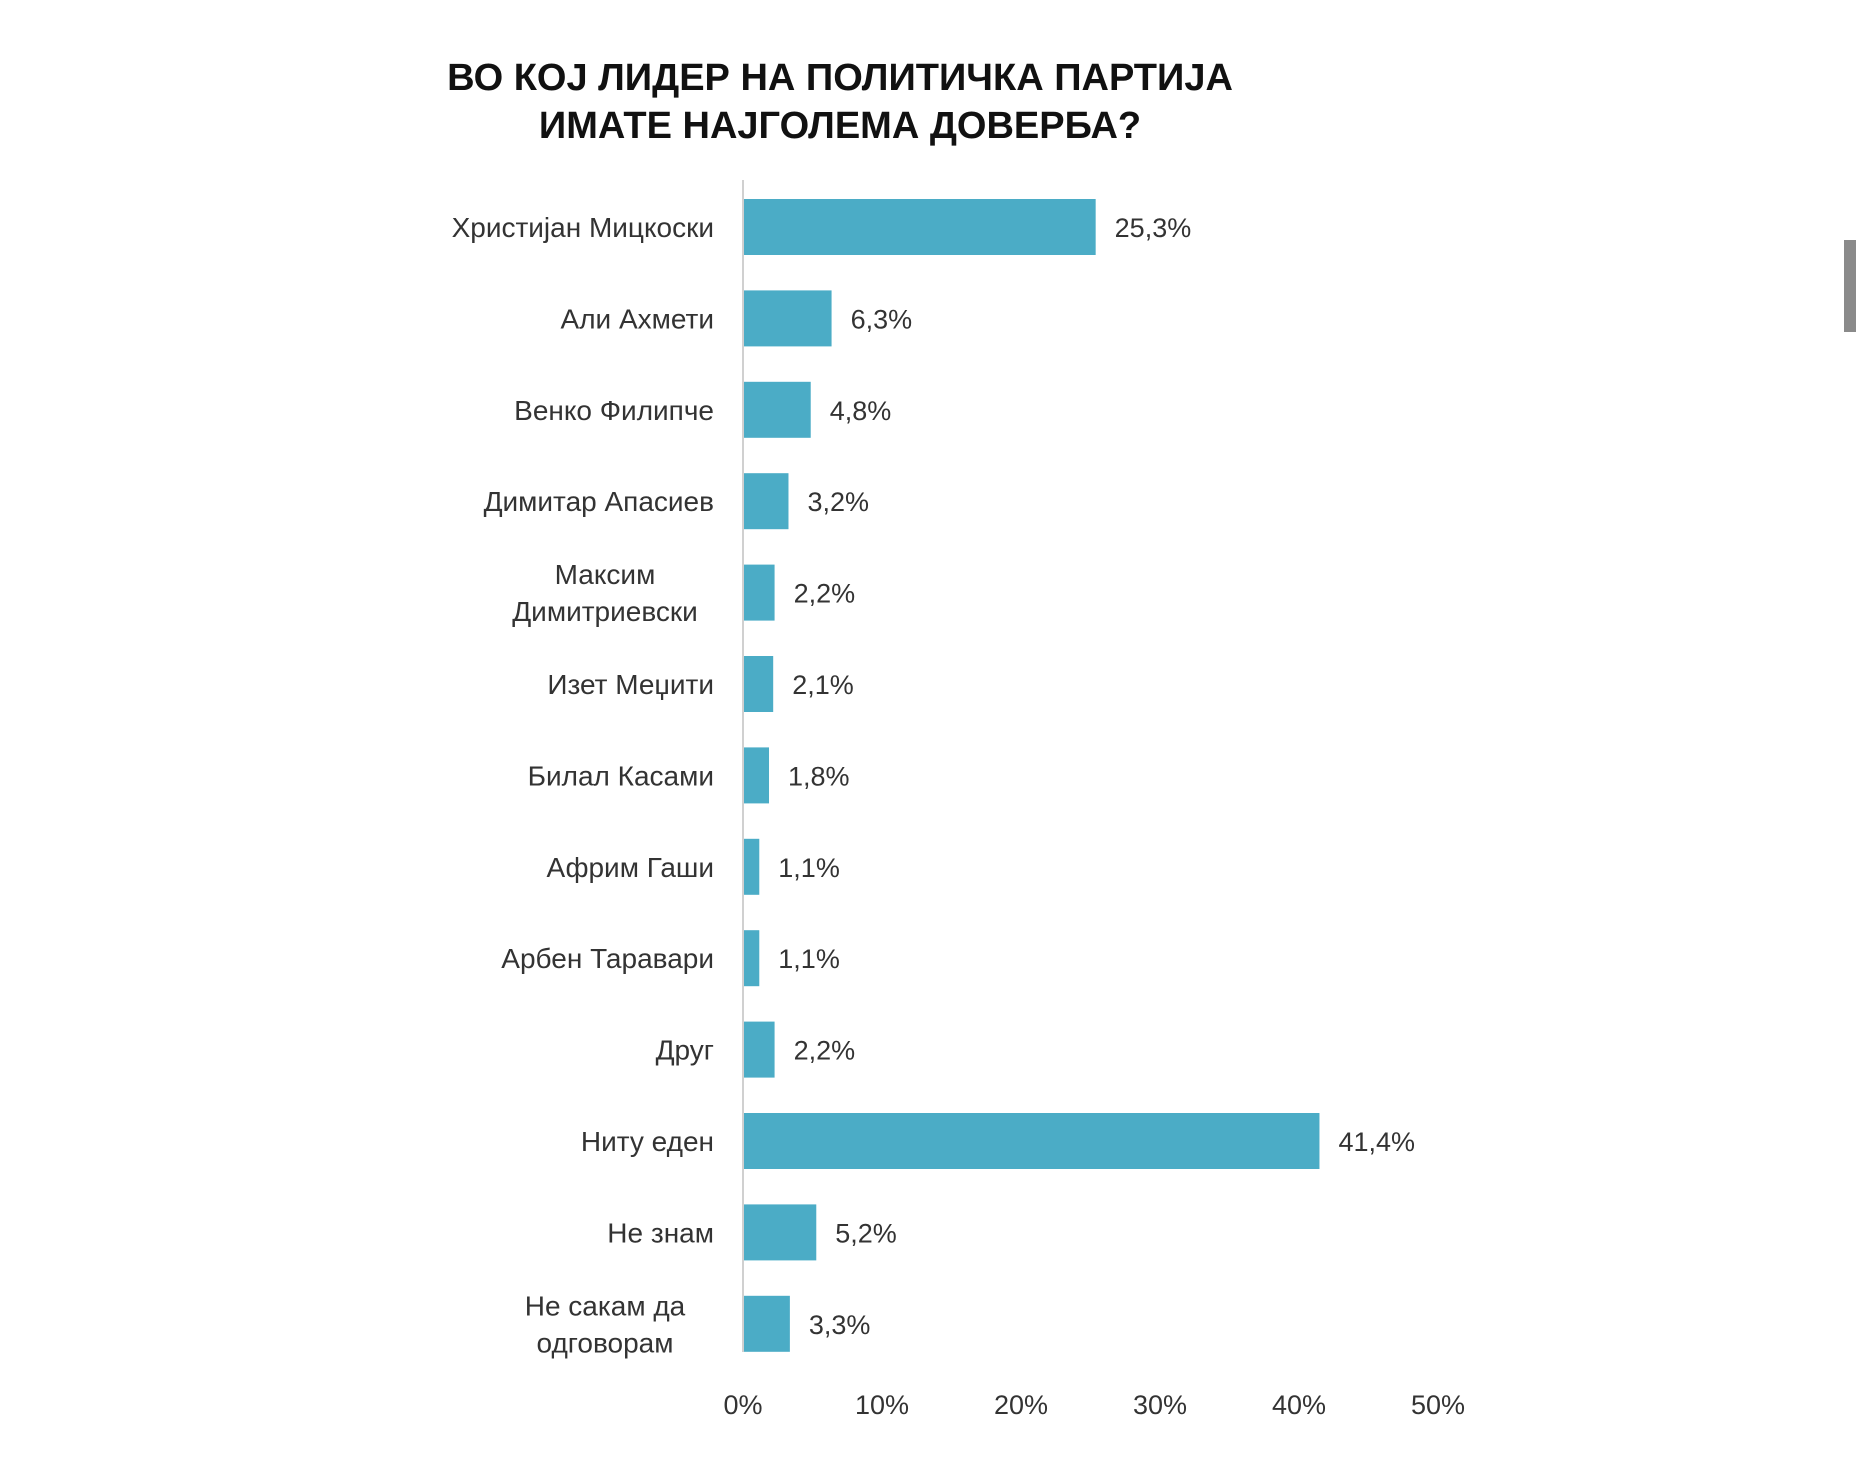  Describe the element at coordinates (1438, 1405) in the screenshot. I see `x-tick-label-5: 50%` at that location.